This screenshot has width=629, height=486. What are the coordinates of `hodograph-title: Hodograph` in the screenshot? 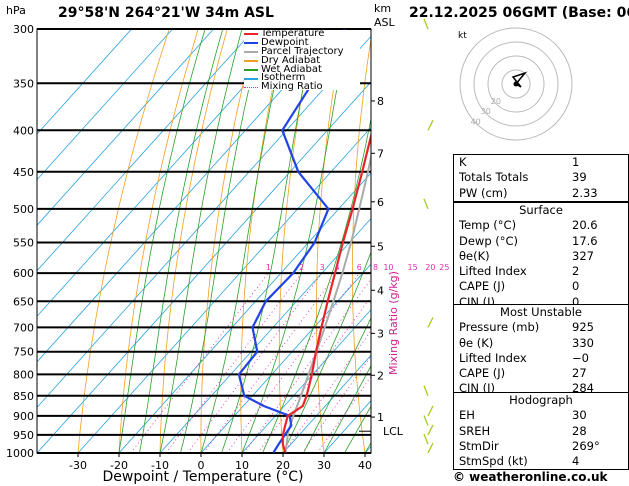 It's located at (541, 400).